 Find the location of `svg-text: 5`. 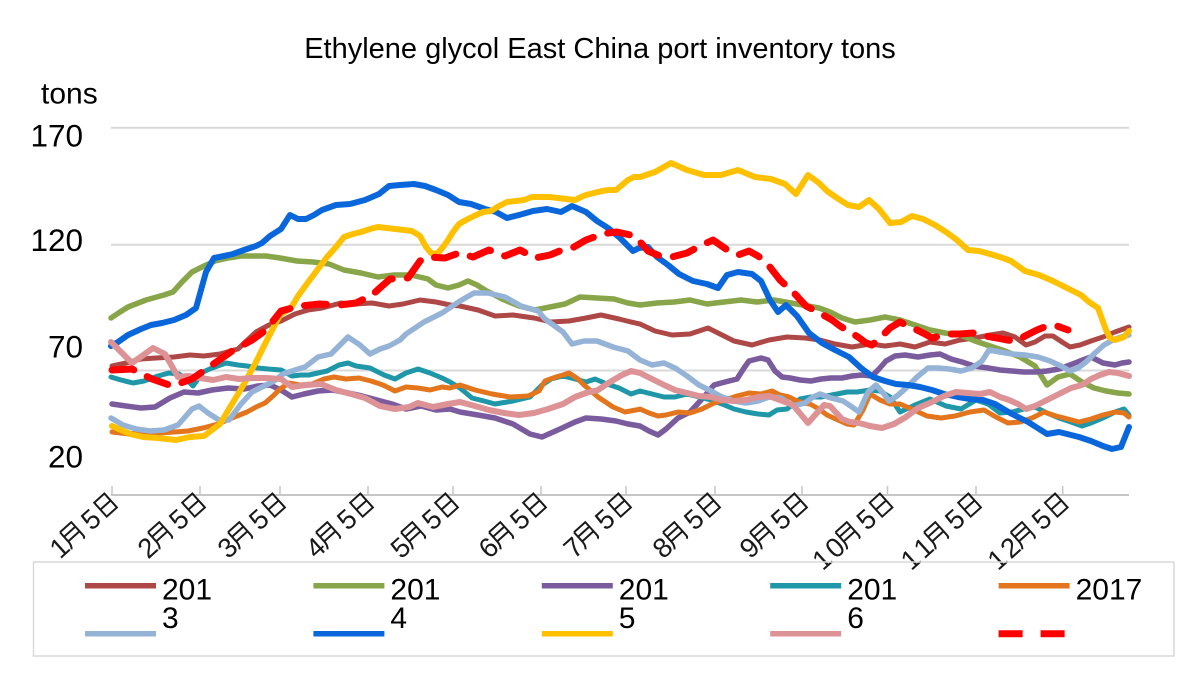

svg-text: 5 is located at coordinates (627, 618).